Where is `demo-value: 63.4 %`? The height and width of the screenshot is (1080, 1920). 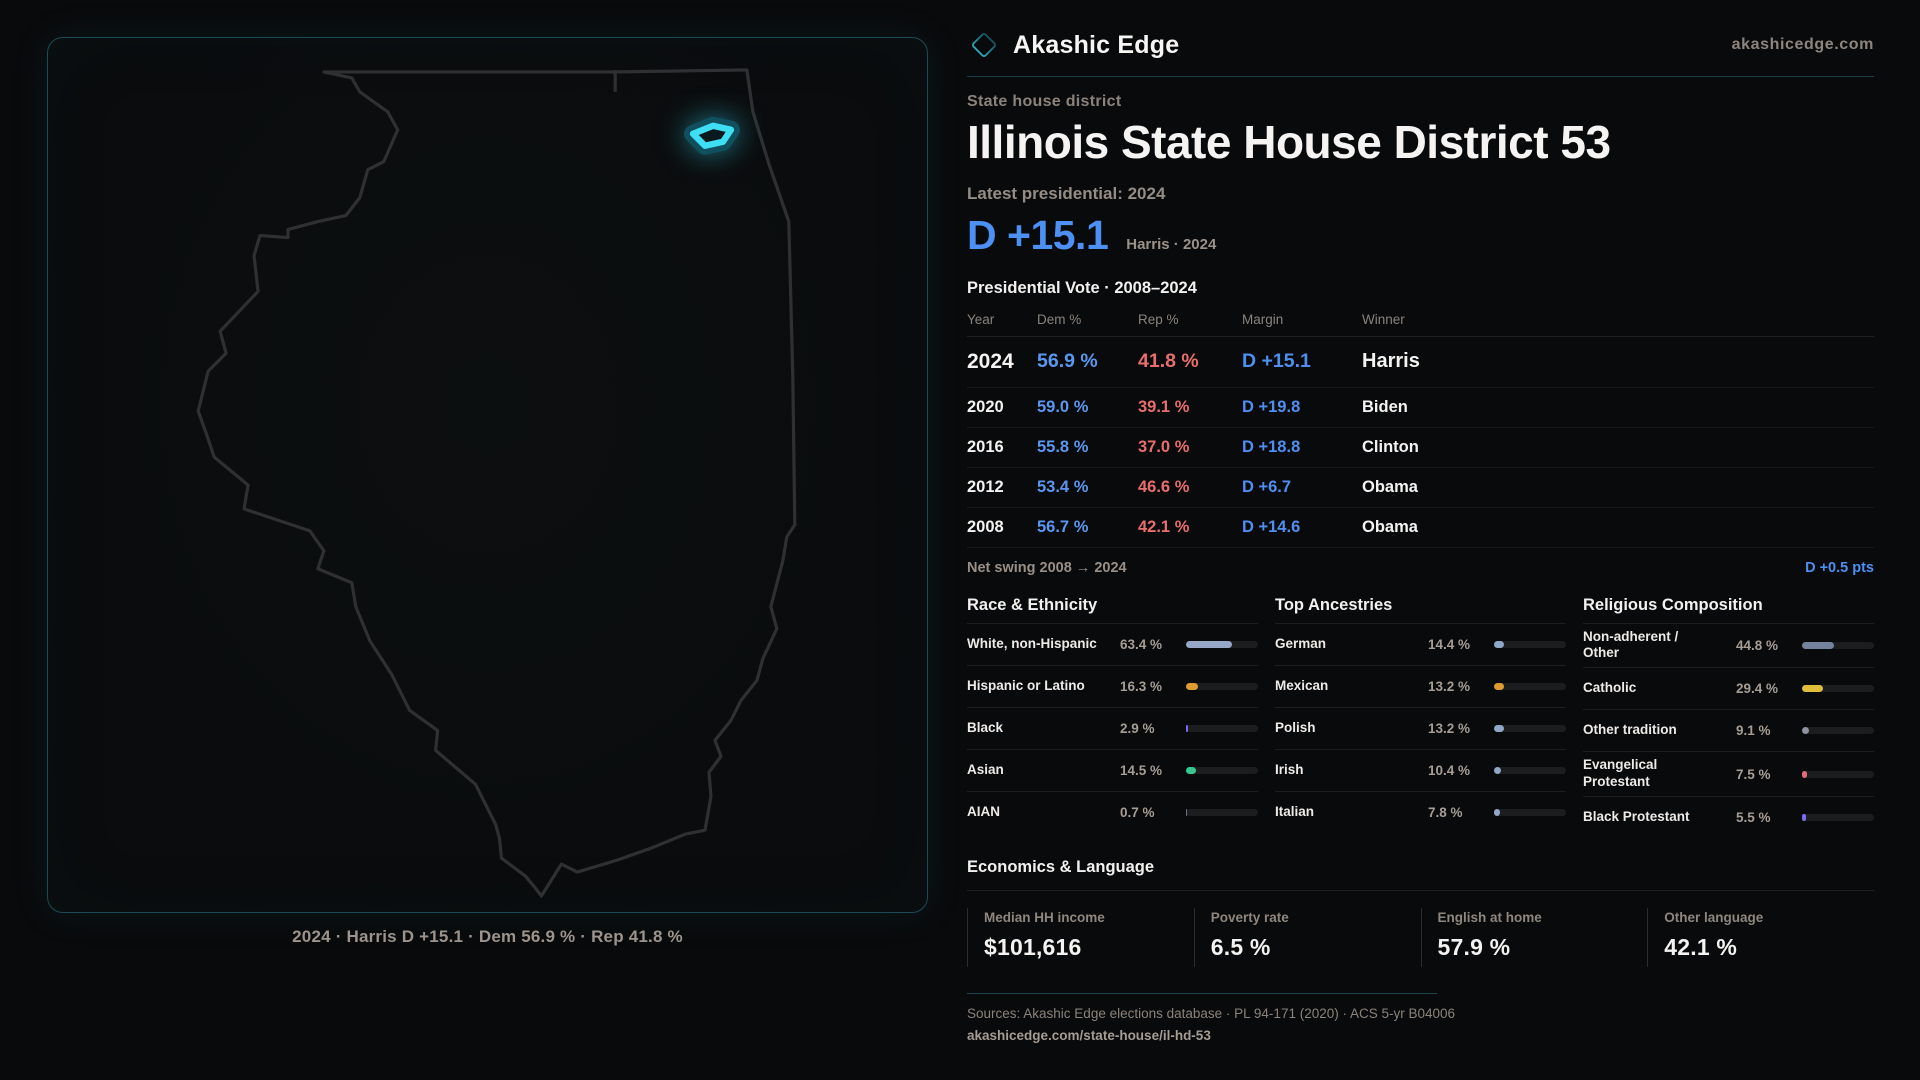 demo-value: 63.4 % is located at coordinates (1141, 644).